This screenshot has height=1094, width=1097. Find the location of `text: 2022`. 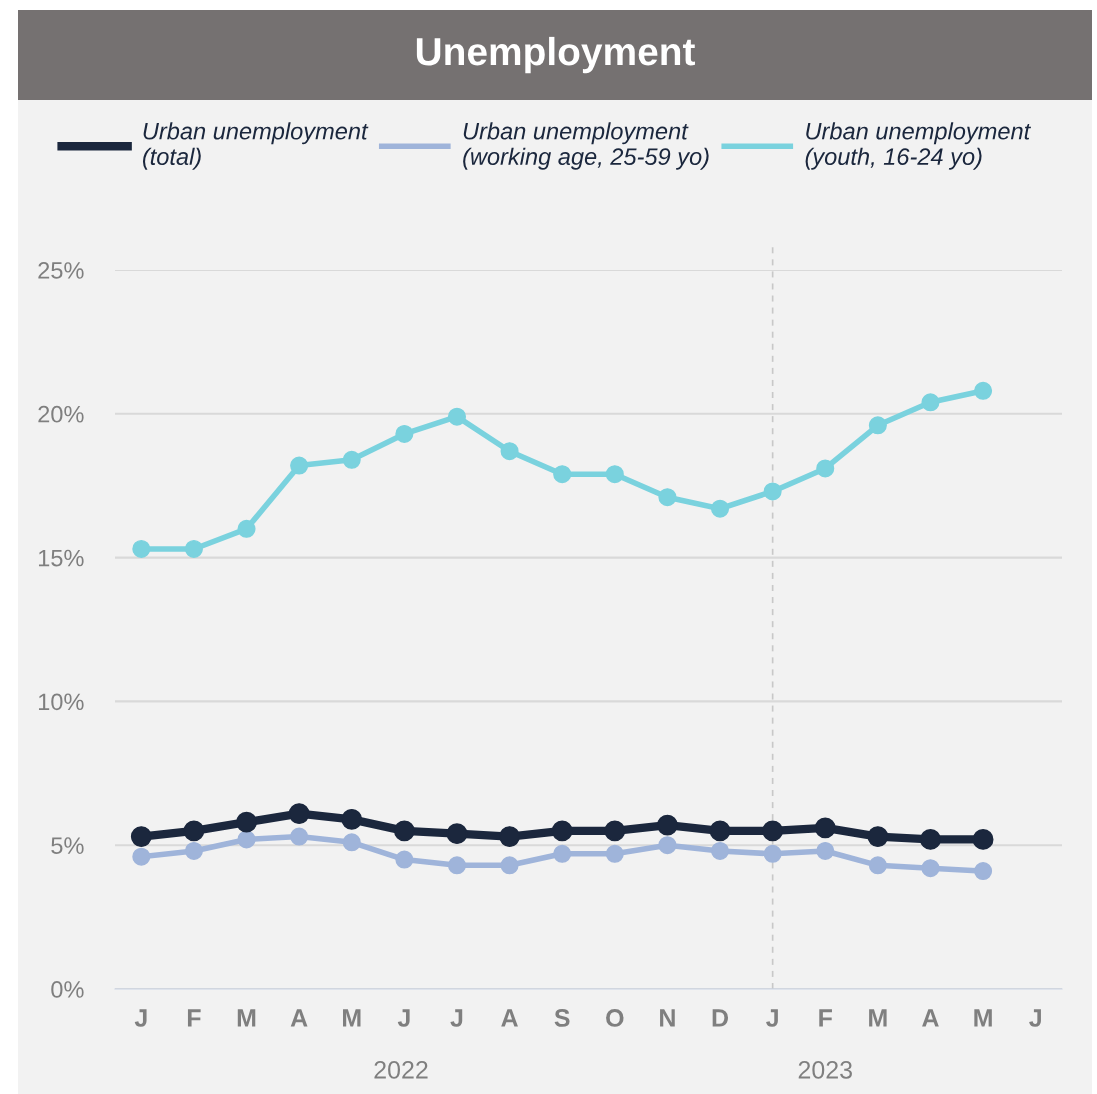

text: 2022 is located at coordinates (401, 1070).